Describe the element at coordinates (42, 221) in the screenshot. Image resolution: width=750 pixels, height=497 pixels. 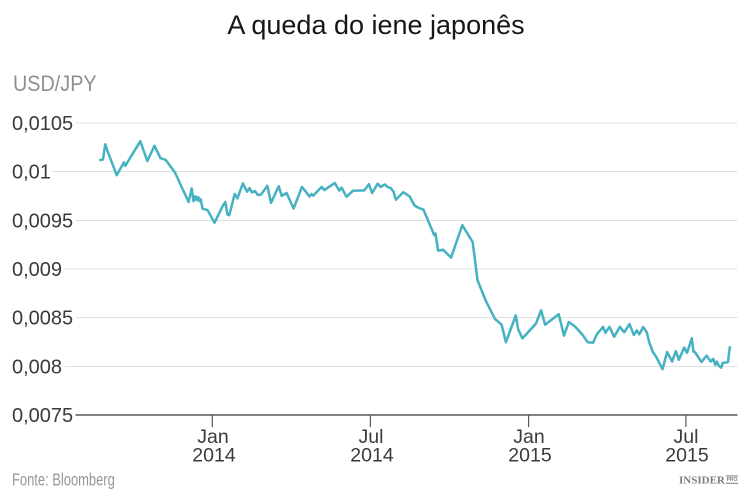
I see `svg-text: 0,0095` at that location.